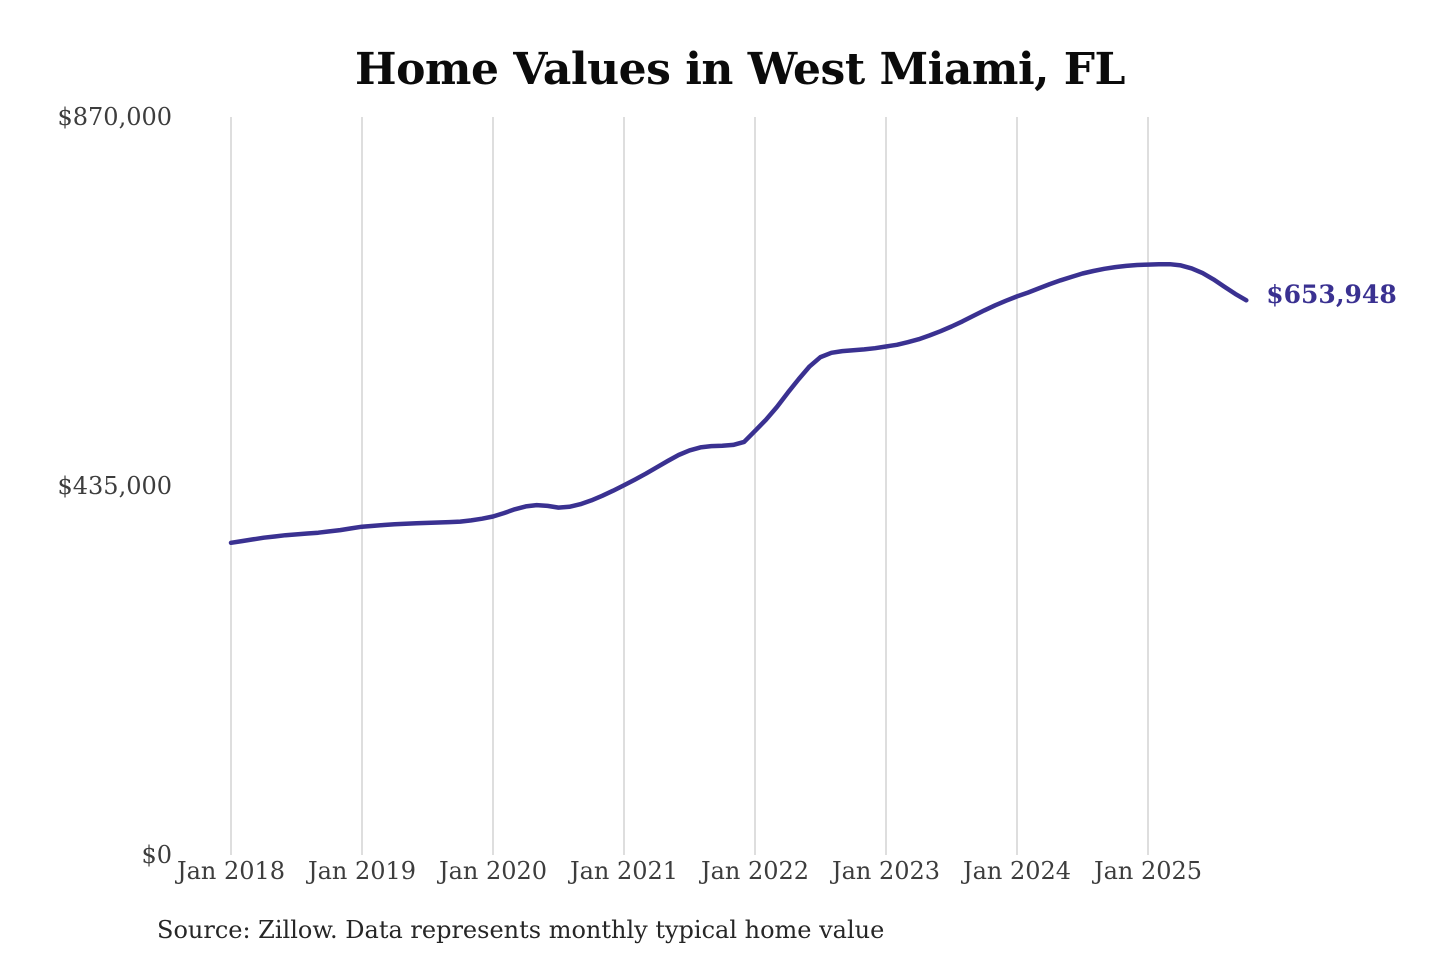 The width and height of the screenshot is (1440, 960). Describe the element at coordinates (740, 69) in the screenshot. I see `chart-title: Home Values in West Miami, FL` at that location.